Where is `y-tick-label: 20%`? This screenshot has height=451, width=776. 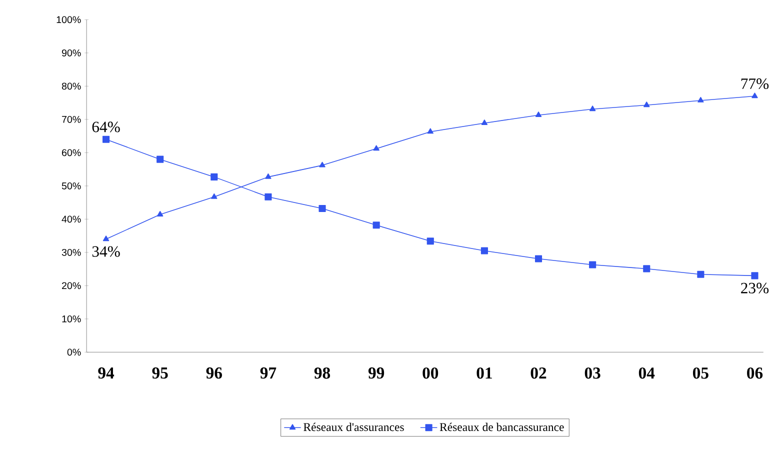
y-tick-label: 20% is located at coordinates (71, 286).